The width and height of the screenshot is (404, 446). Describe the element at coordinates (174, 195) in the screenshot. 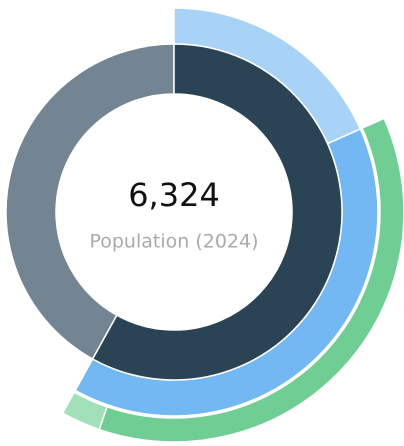

I see `center-value: 6,324` at that location.